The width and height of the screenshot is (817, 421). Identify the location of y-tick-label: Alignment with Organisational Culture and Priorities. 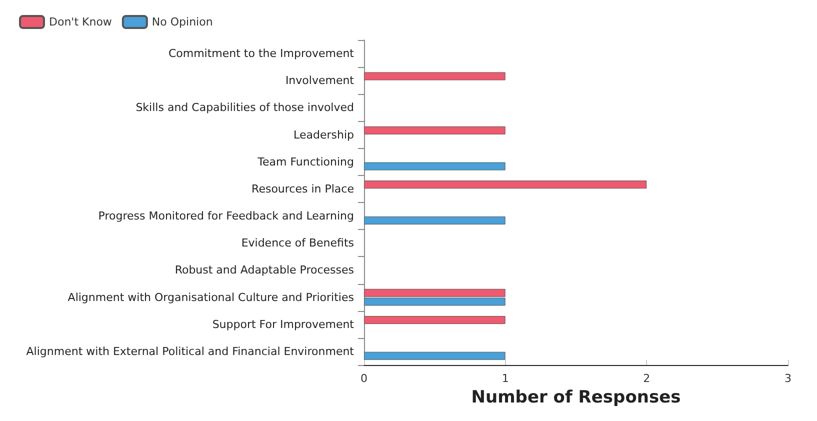
(211, 297).